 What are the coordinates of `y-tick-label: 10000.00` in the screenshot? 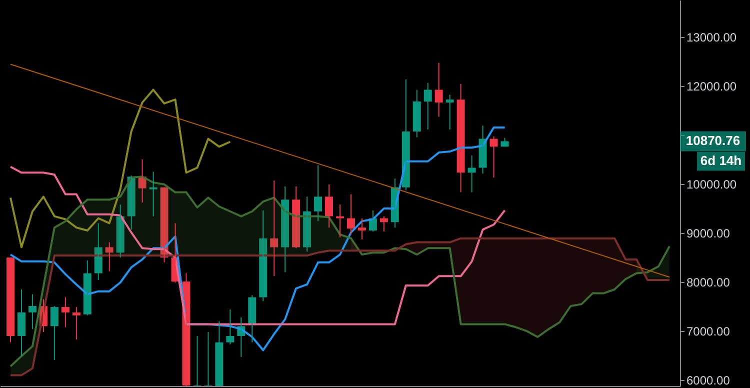 It's located at (711, 184).